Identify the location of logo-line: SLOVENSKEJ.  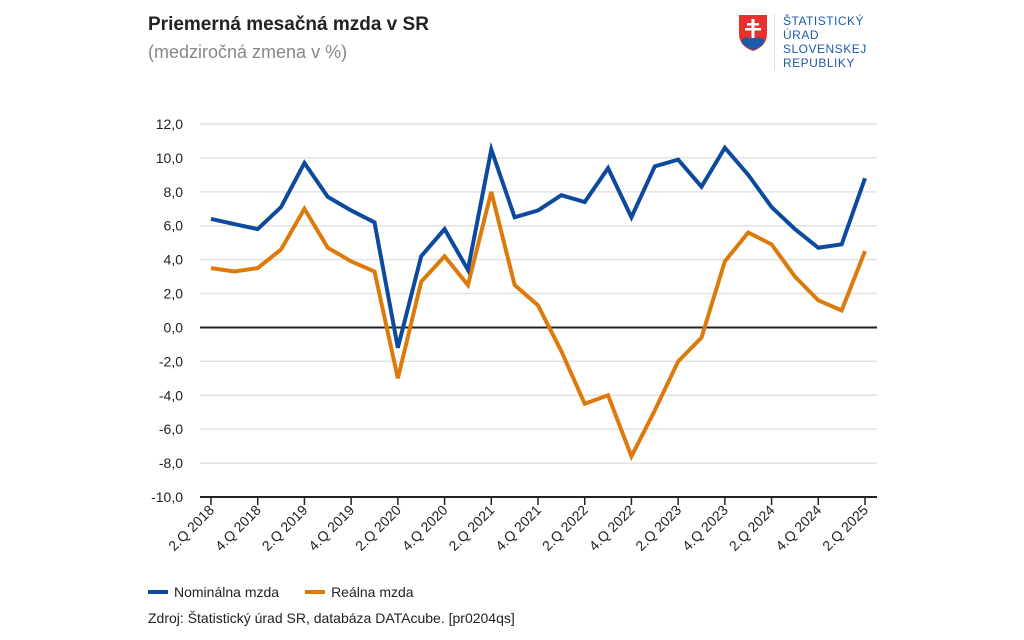
(825, 49).